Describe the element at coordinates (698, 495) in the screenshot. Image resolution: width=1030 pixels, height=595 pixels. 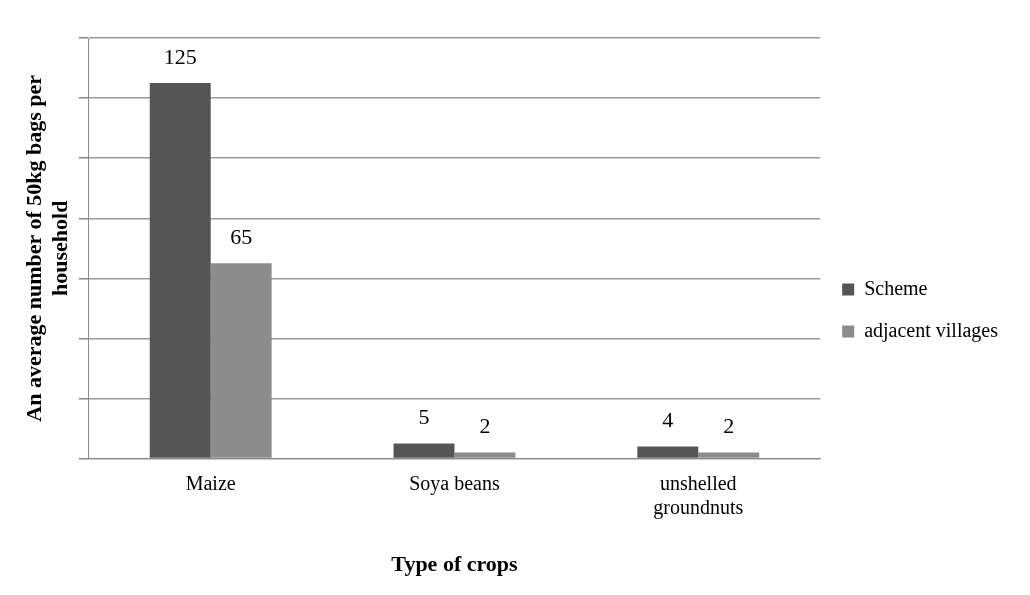
I see `x-tick-label: unshelled groundnuts` at that location.